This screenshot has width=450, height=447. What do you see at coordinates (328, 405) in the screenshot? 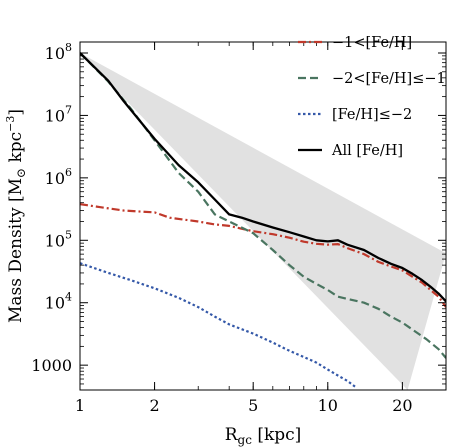
I see `x-tick-label: 10` at bounding box center [328, 405].